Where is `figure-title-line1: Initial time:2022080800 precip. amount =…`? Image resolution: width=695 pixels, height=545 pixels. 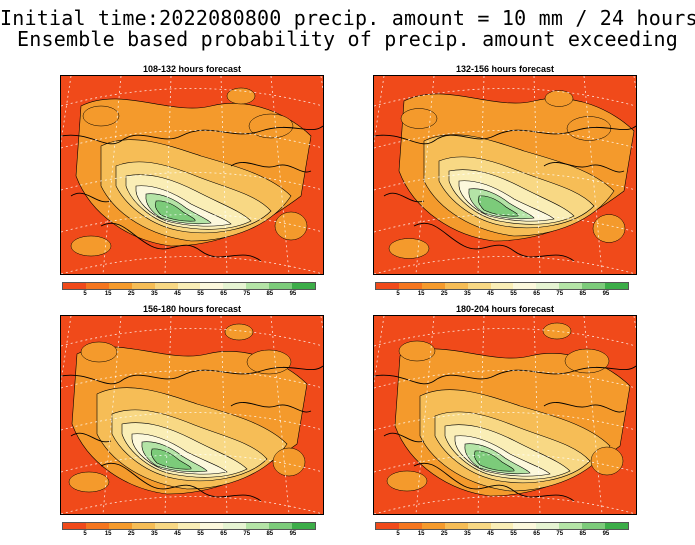
figure-title-line1: Initial time:2022080800 precip. amount =… is located at coordinates (347, 18).